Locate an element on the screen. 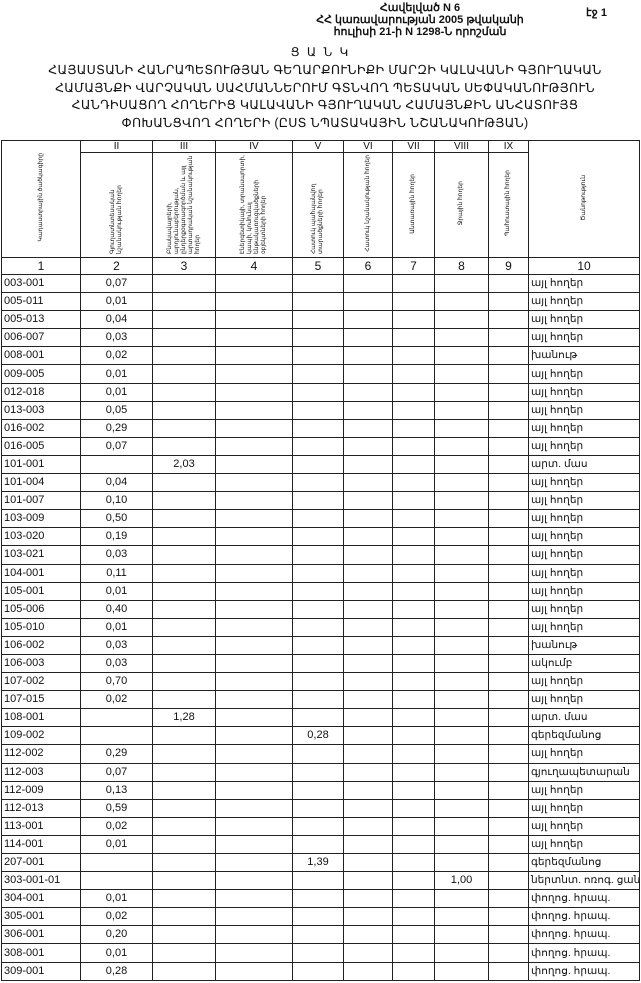  table-row: 016-002 0,29 այլ հողեր is located at coordinates (320, 428).